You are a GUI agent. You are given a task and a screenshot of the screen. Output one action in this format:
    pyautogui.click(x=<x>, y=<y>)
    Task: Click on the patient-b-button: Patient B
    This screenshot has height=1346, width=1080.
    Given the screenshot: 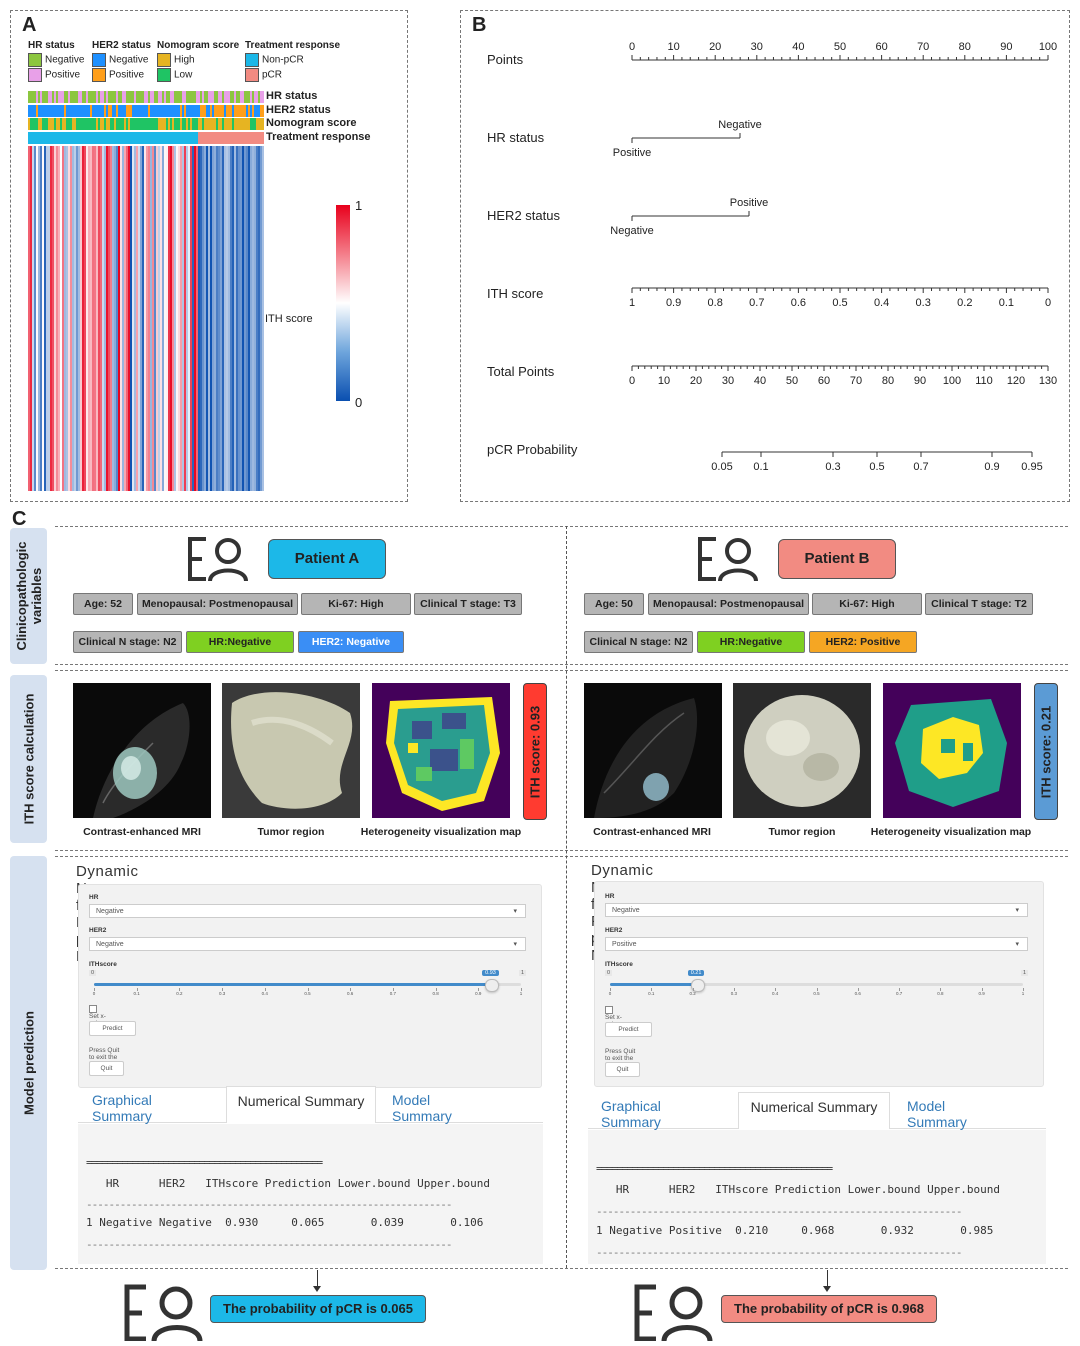 What is the action you would take?
    pyautogui.click(x=837, y=559)
    